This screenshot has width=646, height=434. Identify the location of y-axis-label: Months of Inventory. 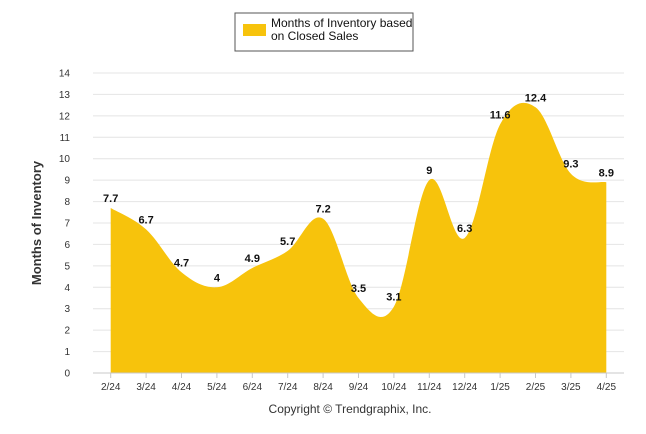
(36, 222).